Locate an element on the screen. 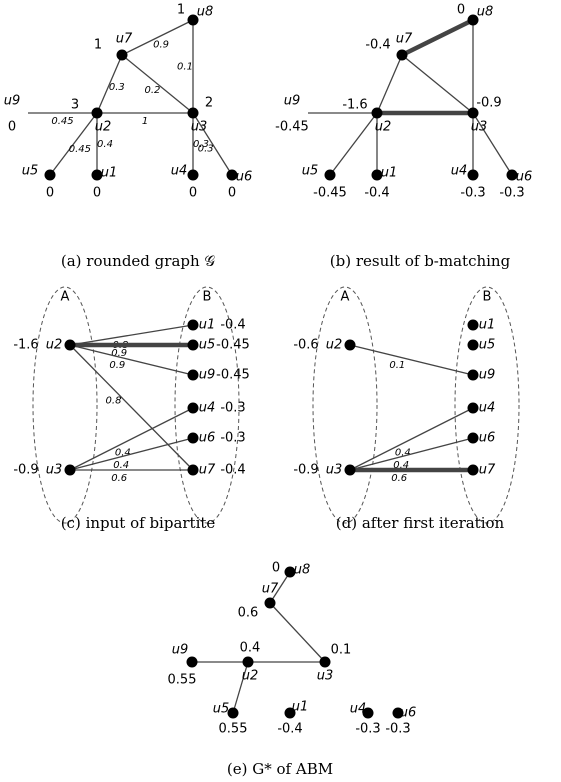 This screenshot has width=561, height=782. partition-label: A is located at coordinates (345, 297).